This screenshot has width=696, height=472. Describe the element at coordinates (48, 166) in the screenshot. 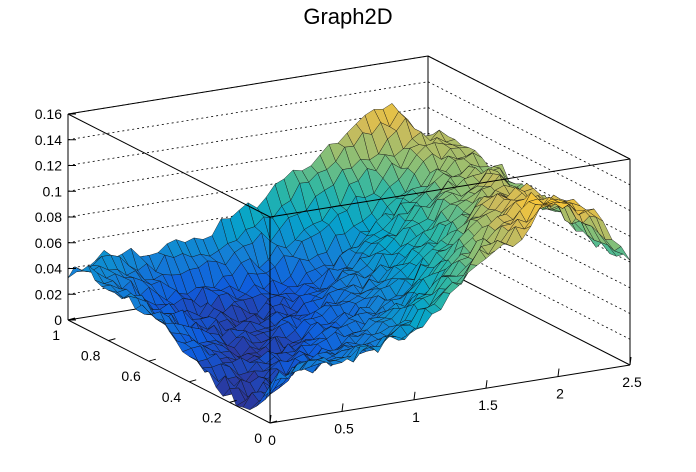

I see `z-tick-label: 0.12` at that location.